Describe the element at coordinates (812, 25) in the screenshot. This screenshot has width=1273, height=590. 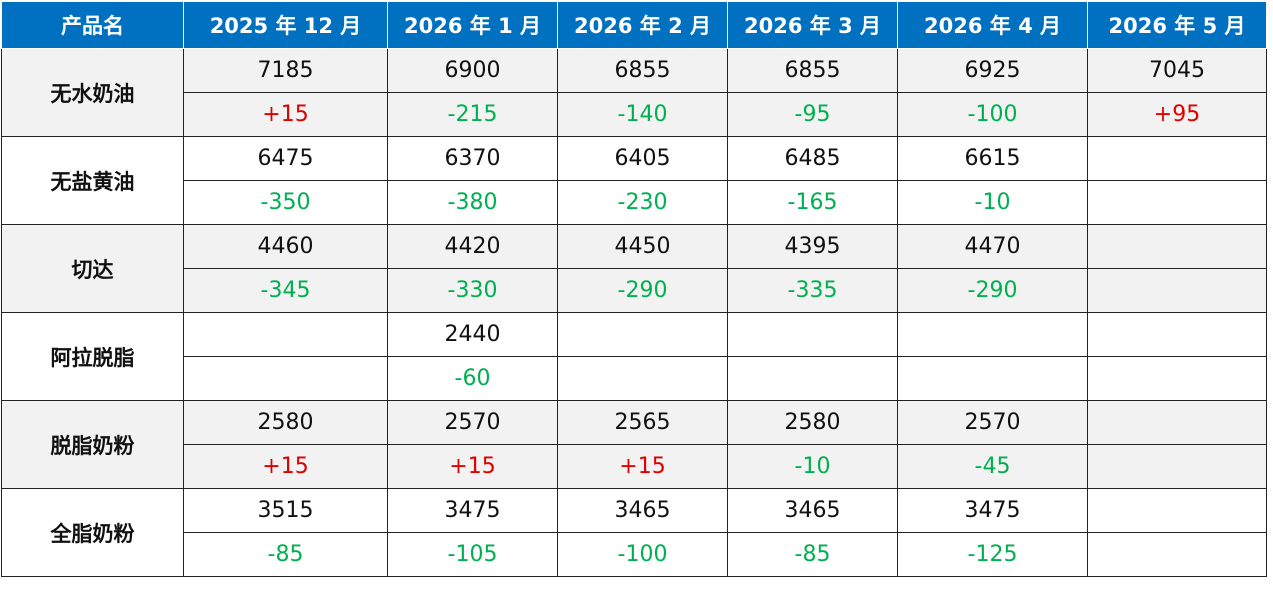
I see `header-cell: 2026 年 3 月` at that location.